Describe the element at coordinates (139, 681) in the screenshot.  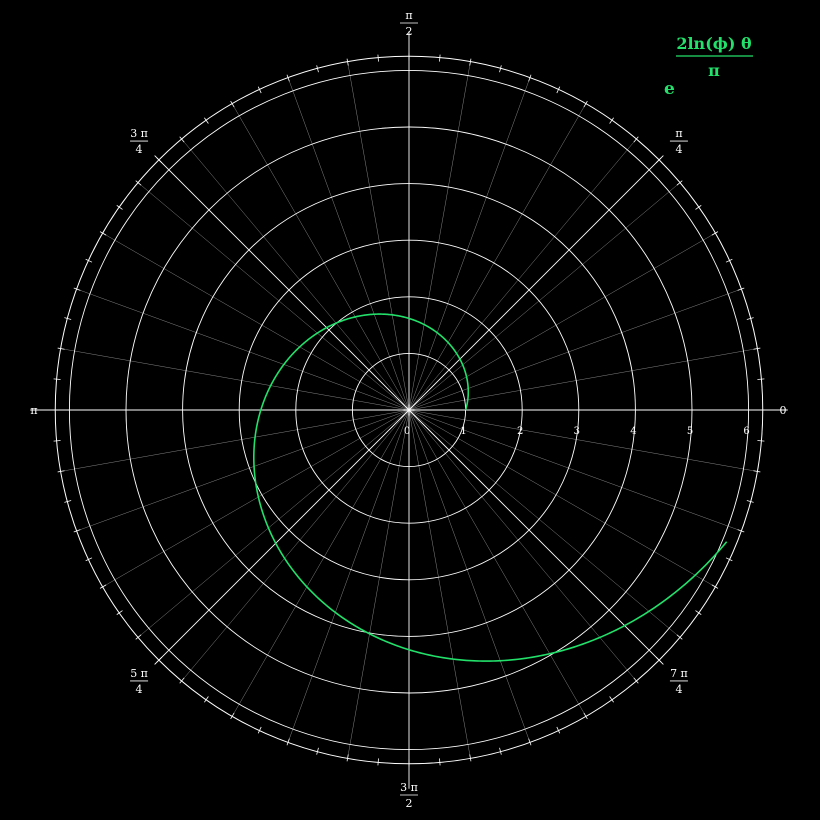
I see `angle-label-225: 5 π4` at that location.